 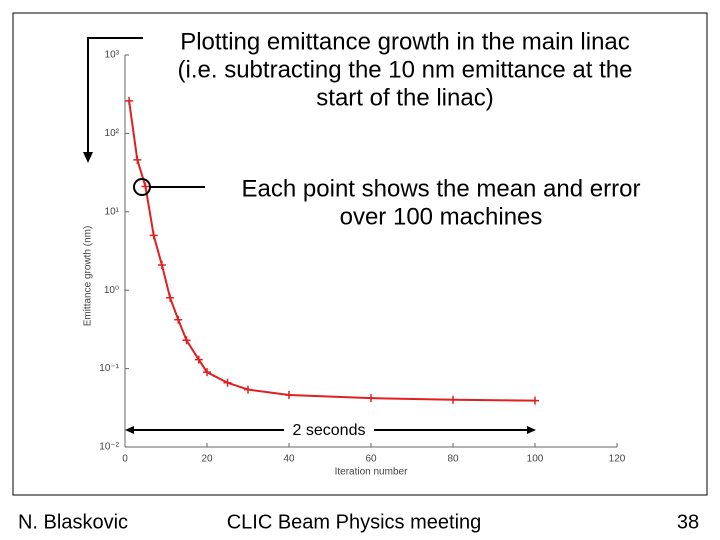 What do you see at coordinates (289, 459) in the screenshot?
I see `x-tick-label: 40` at bounding box center [289, 459].